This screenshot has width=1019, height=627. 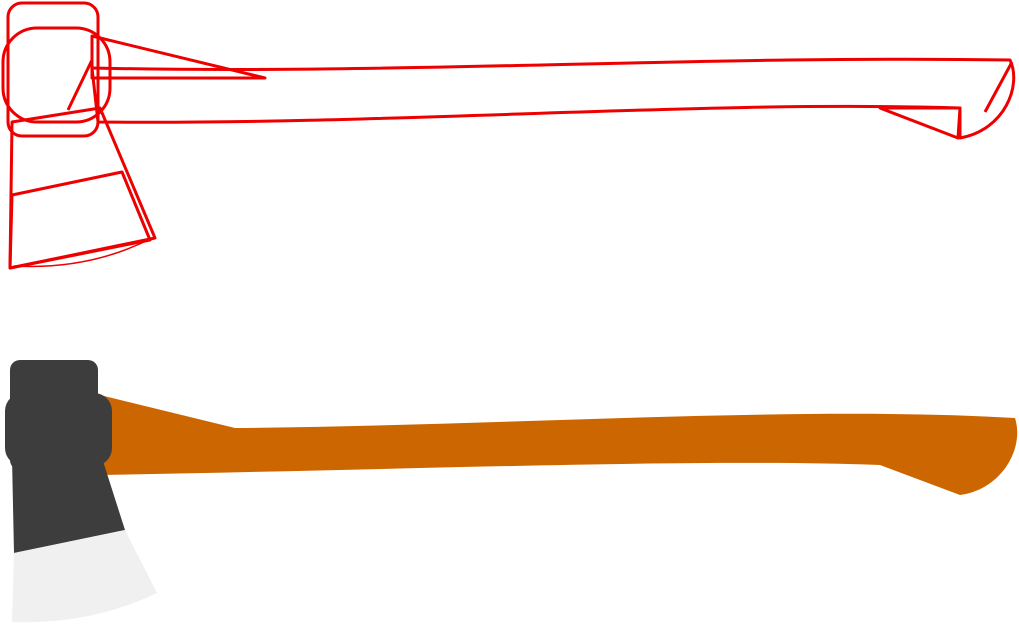 I want to click on handle-outline, so click(x=553, y=98).